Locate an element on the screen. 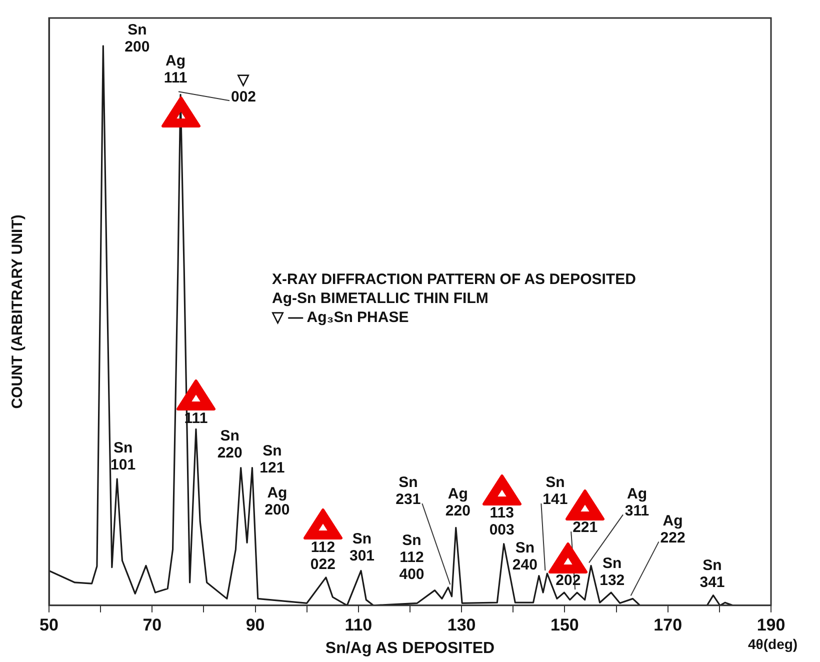 This screenshot has width=820, height=662. text: 4θ(deg) is located at coordinates (773, 644).